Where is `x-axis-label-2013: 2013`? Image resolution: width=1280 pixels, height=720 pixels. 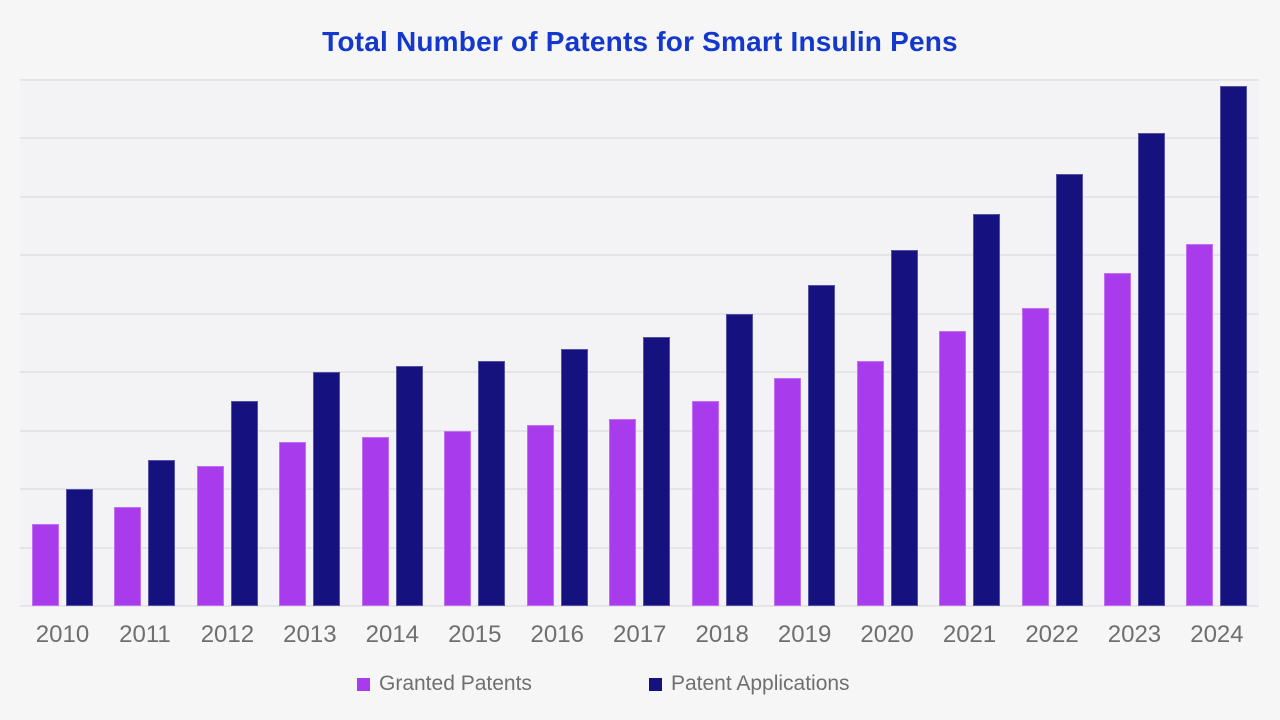
x-axis-label-2013: 2013 is located at coordinates (310, 634).